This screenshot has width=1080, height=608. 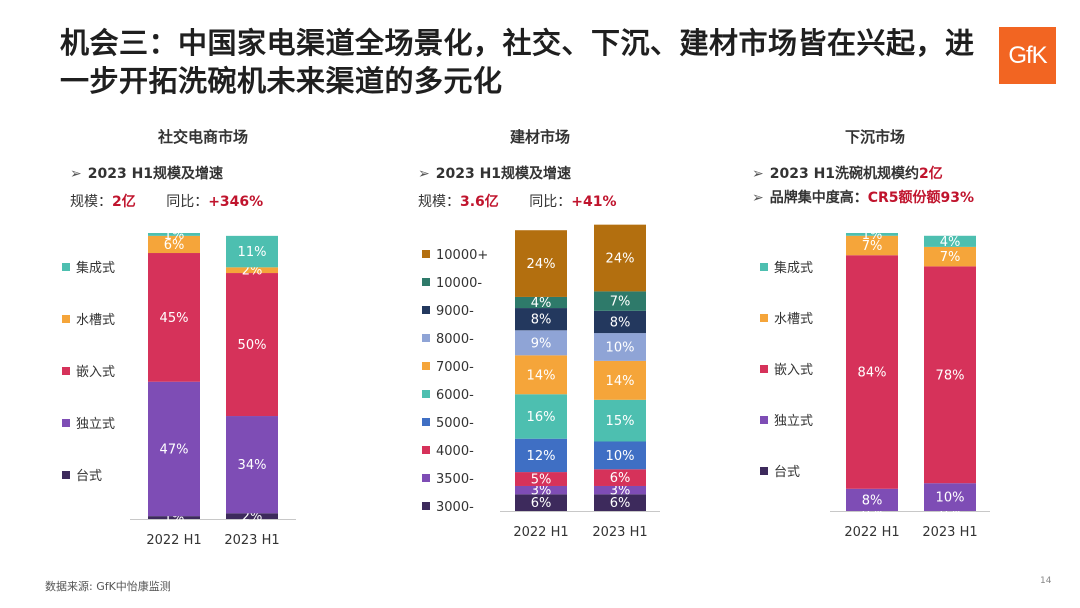 I want to click on data-label: 9%, so click(x=541, y=343).